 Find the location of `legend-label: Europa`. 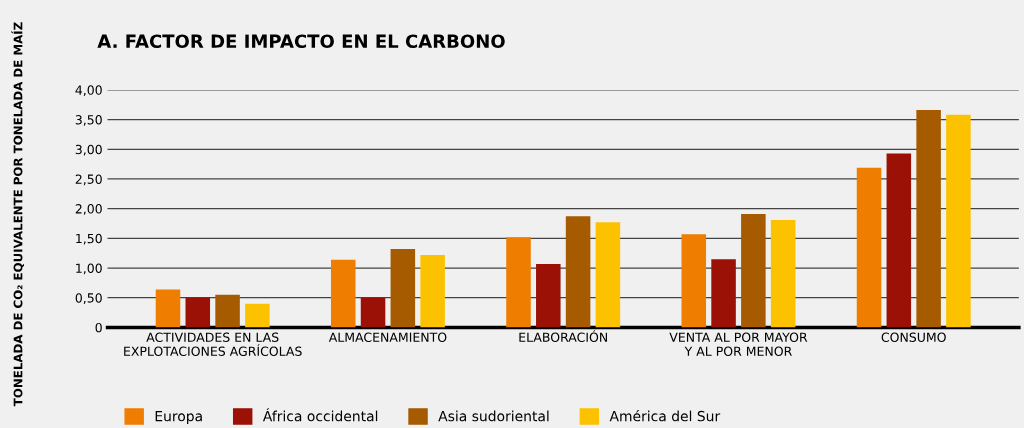

legend-label: Europa is located at coordinates (178, 418).